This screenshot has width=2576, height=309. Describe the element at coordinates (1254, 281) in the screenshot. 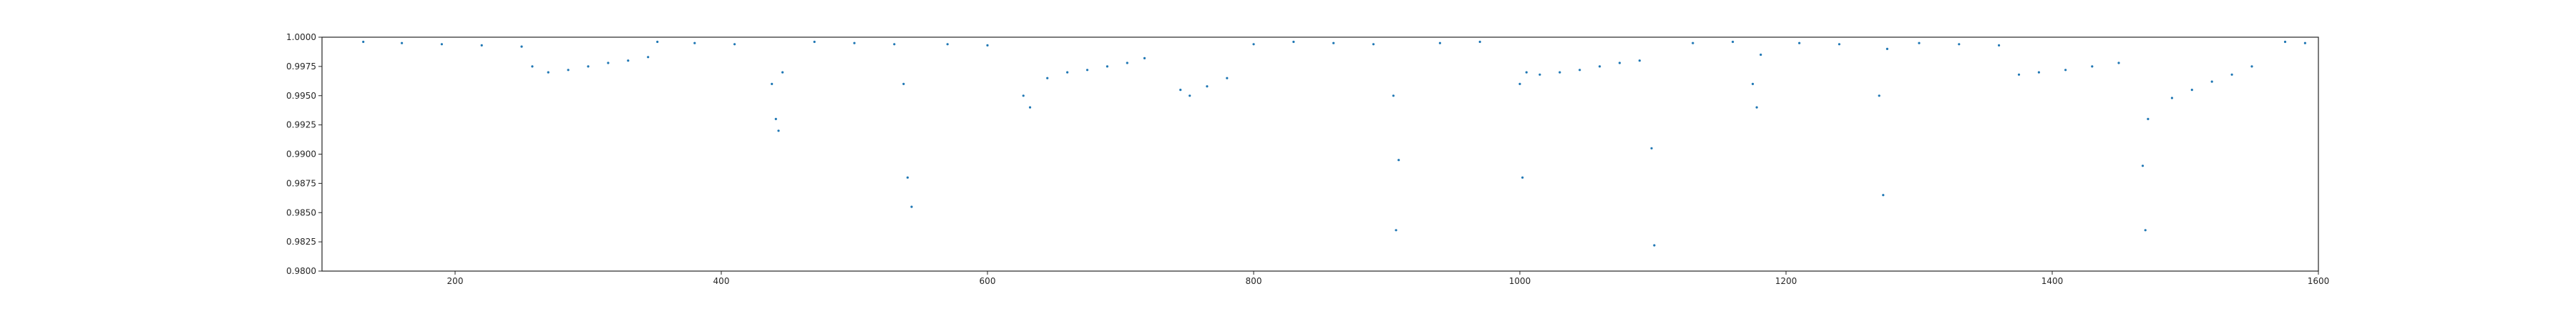

I see `x-tick-label: 800` at that location.